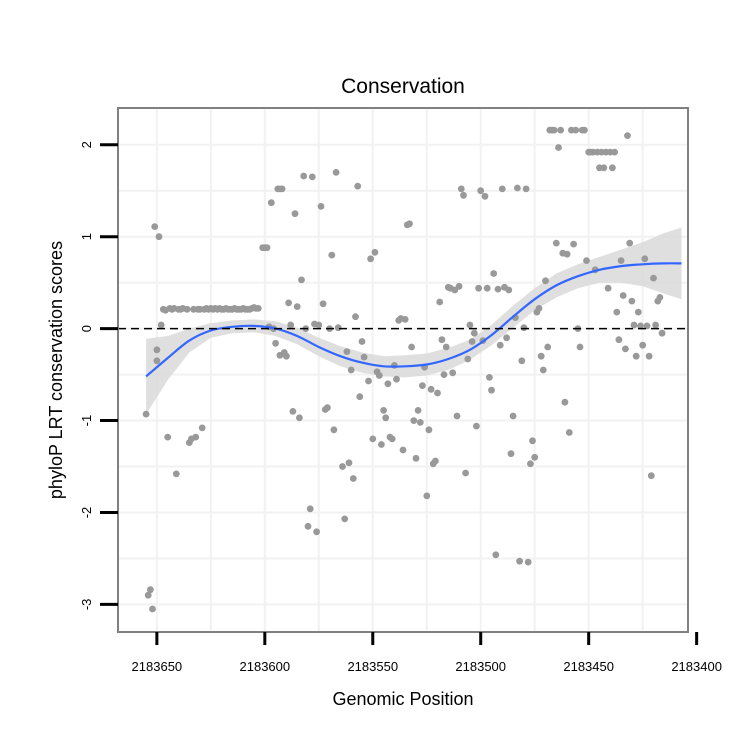 The height and width of the screenshot is (750, 750). Describe the element at coordinates (588, 666) in the screenshot. I see `x-tick-label: 2183450` at that location.